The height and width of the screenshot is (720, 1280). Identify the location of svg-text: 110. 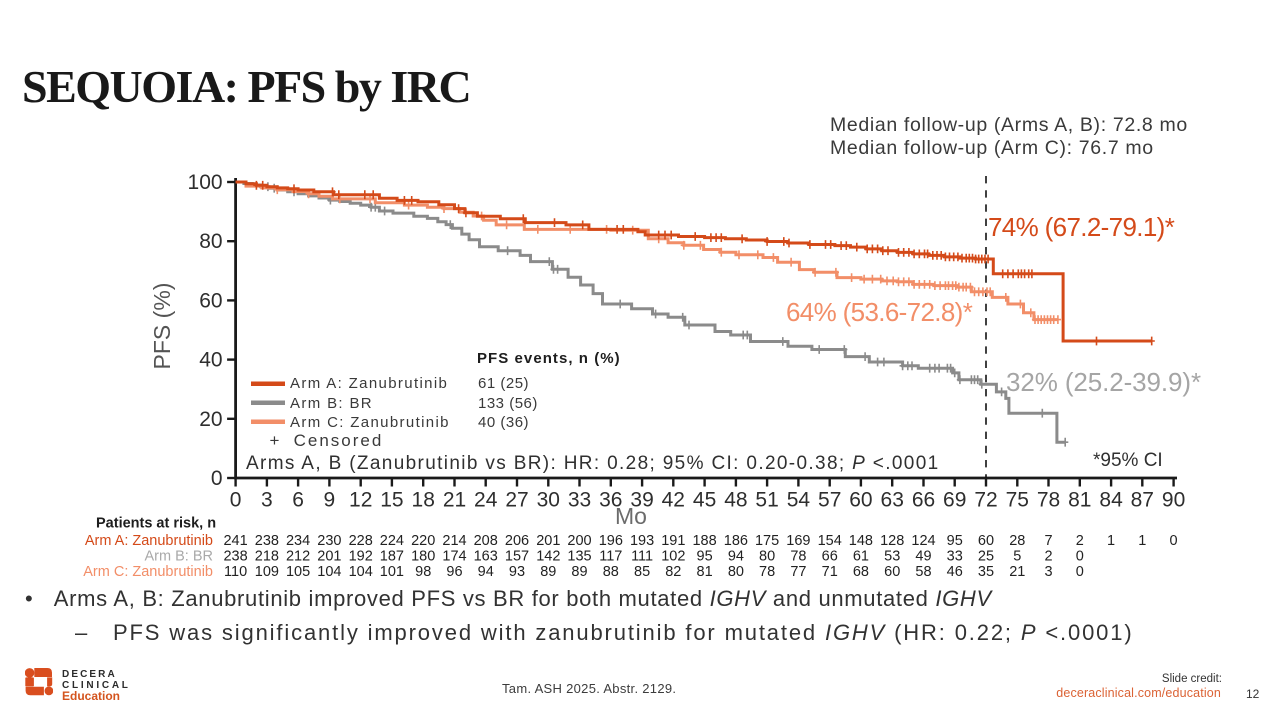
(235, 572).